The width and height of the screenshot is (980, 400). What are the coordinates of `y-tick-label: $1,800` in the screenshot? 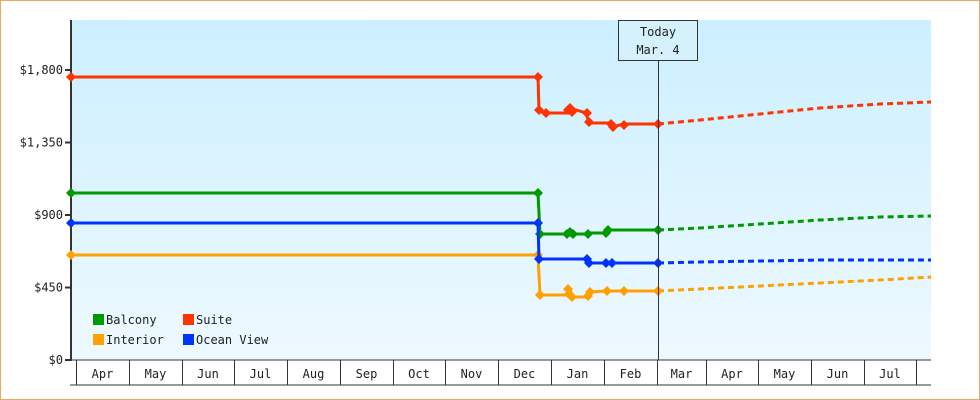 It's located at (41, 70).